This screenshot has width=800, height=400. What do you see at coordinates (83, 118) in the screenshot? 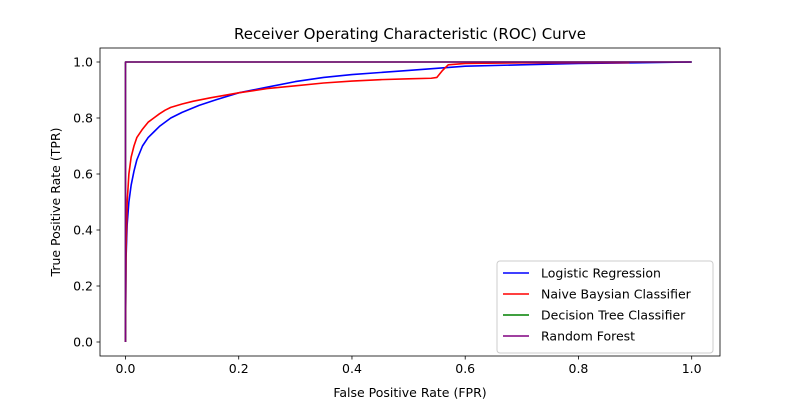
I see `y-tick-label: 0.8` at bounding box center [83, 118].